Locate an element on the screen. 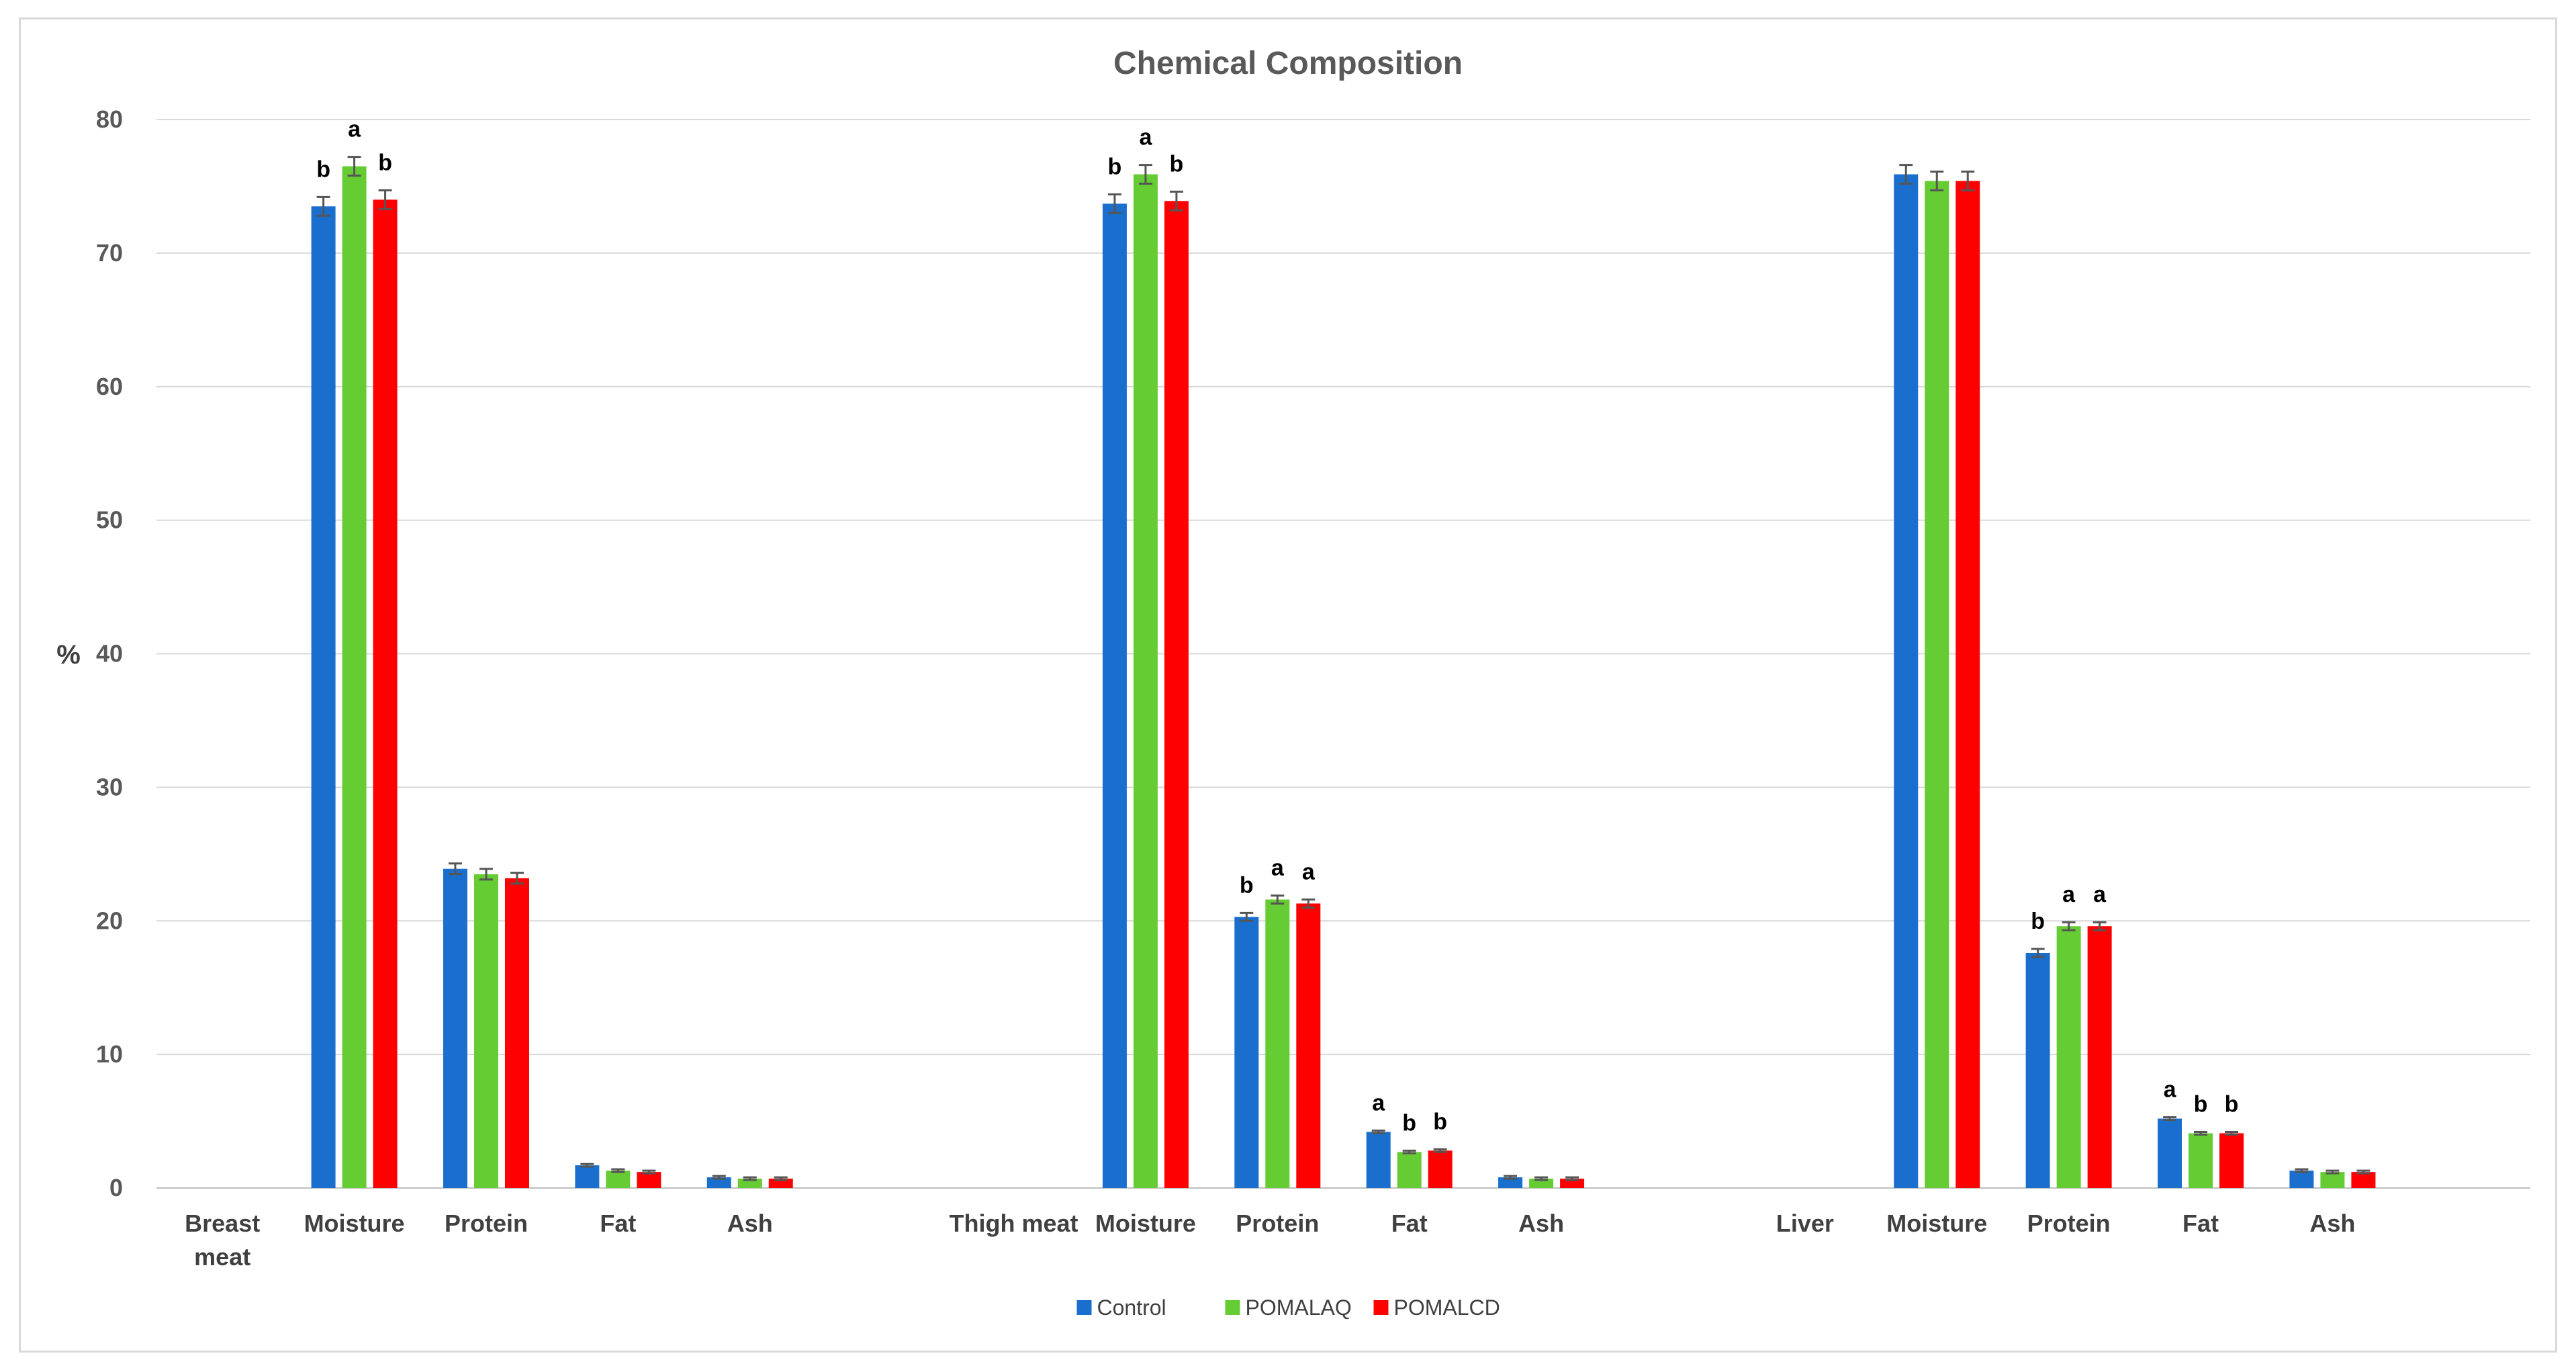 The width and height of the screenshot is (2576, 1370). y-tick-label: 80 is located at coordinates (109, 119).